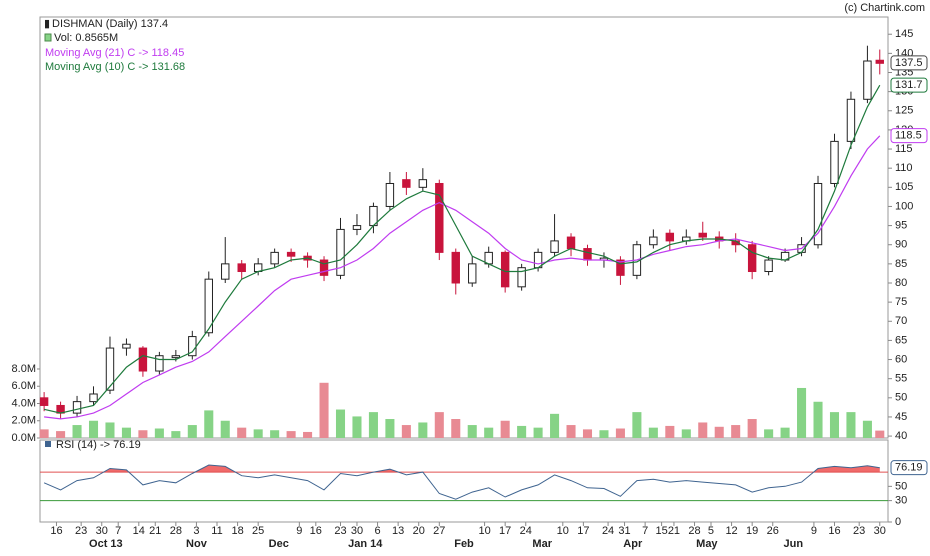 The width and height of the screenshot is (930, 556). I want to click on legend-entry: Moving Avg (21) C -> 118.45, so click(114, 53).